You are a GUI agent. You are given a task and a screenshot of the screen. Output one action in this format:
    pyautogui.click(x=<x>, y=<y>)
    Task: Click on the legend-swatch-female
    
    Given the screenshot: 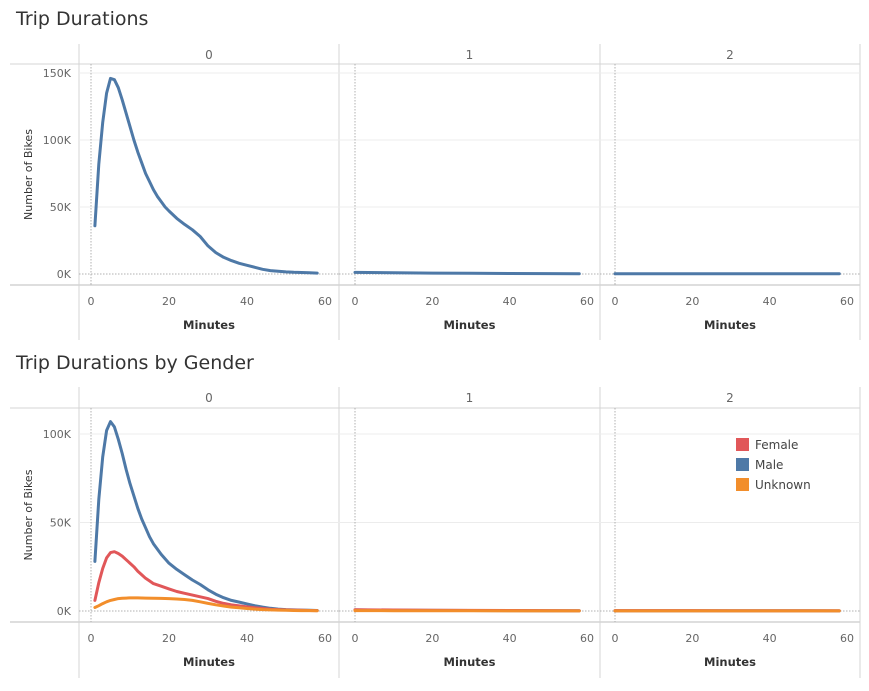 What is the action you would take?
    pyautogui.click(x=742, y=444)
    